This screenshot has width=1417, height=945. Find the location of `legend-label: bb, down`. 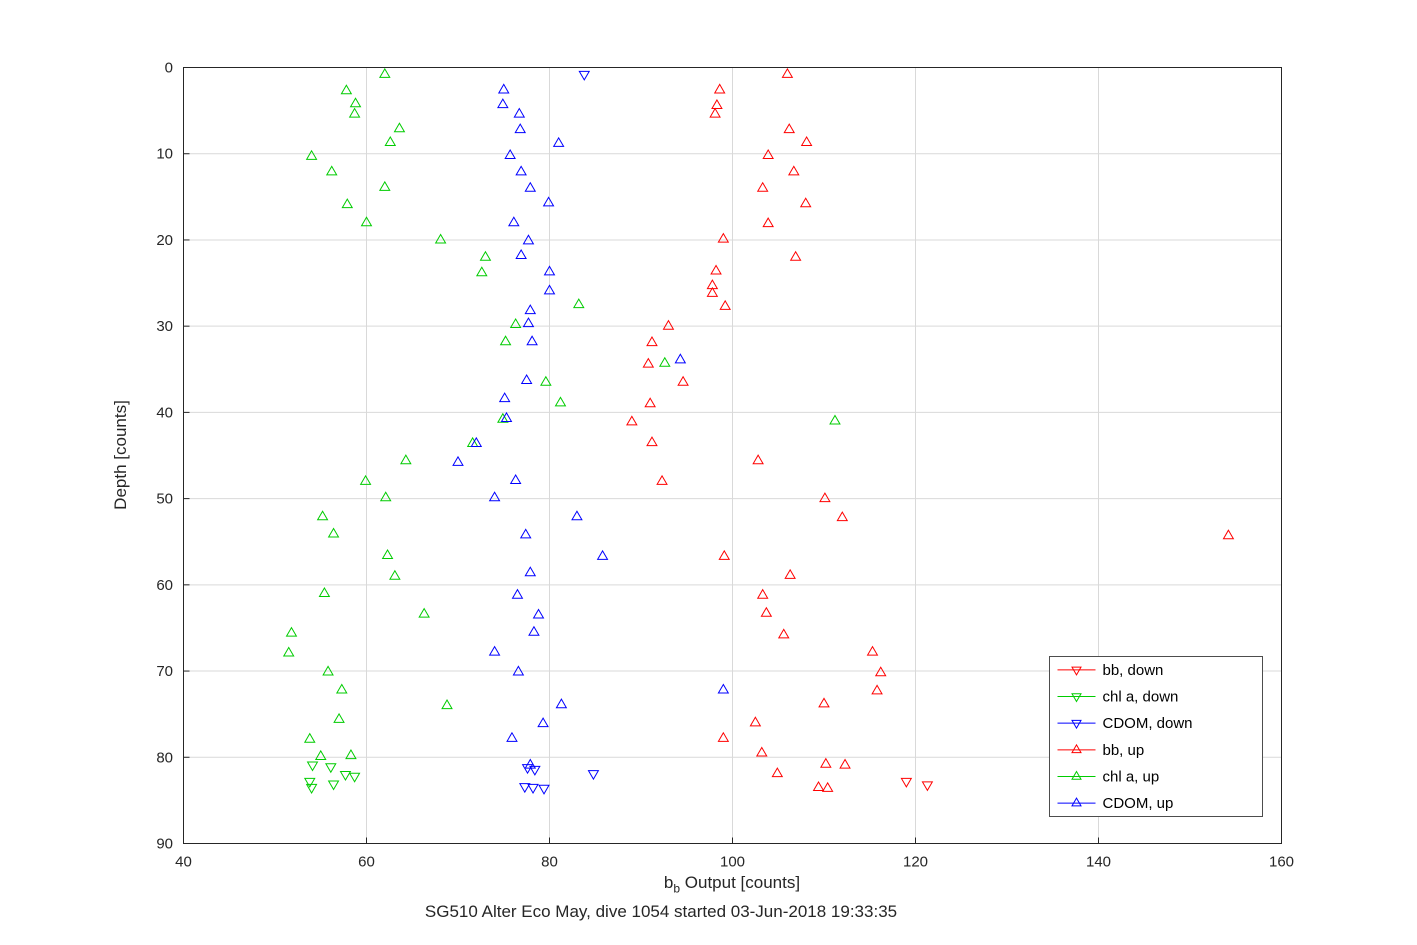

legend-label: bb, down is located at coordinates (1133, 670).